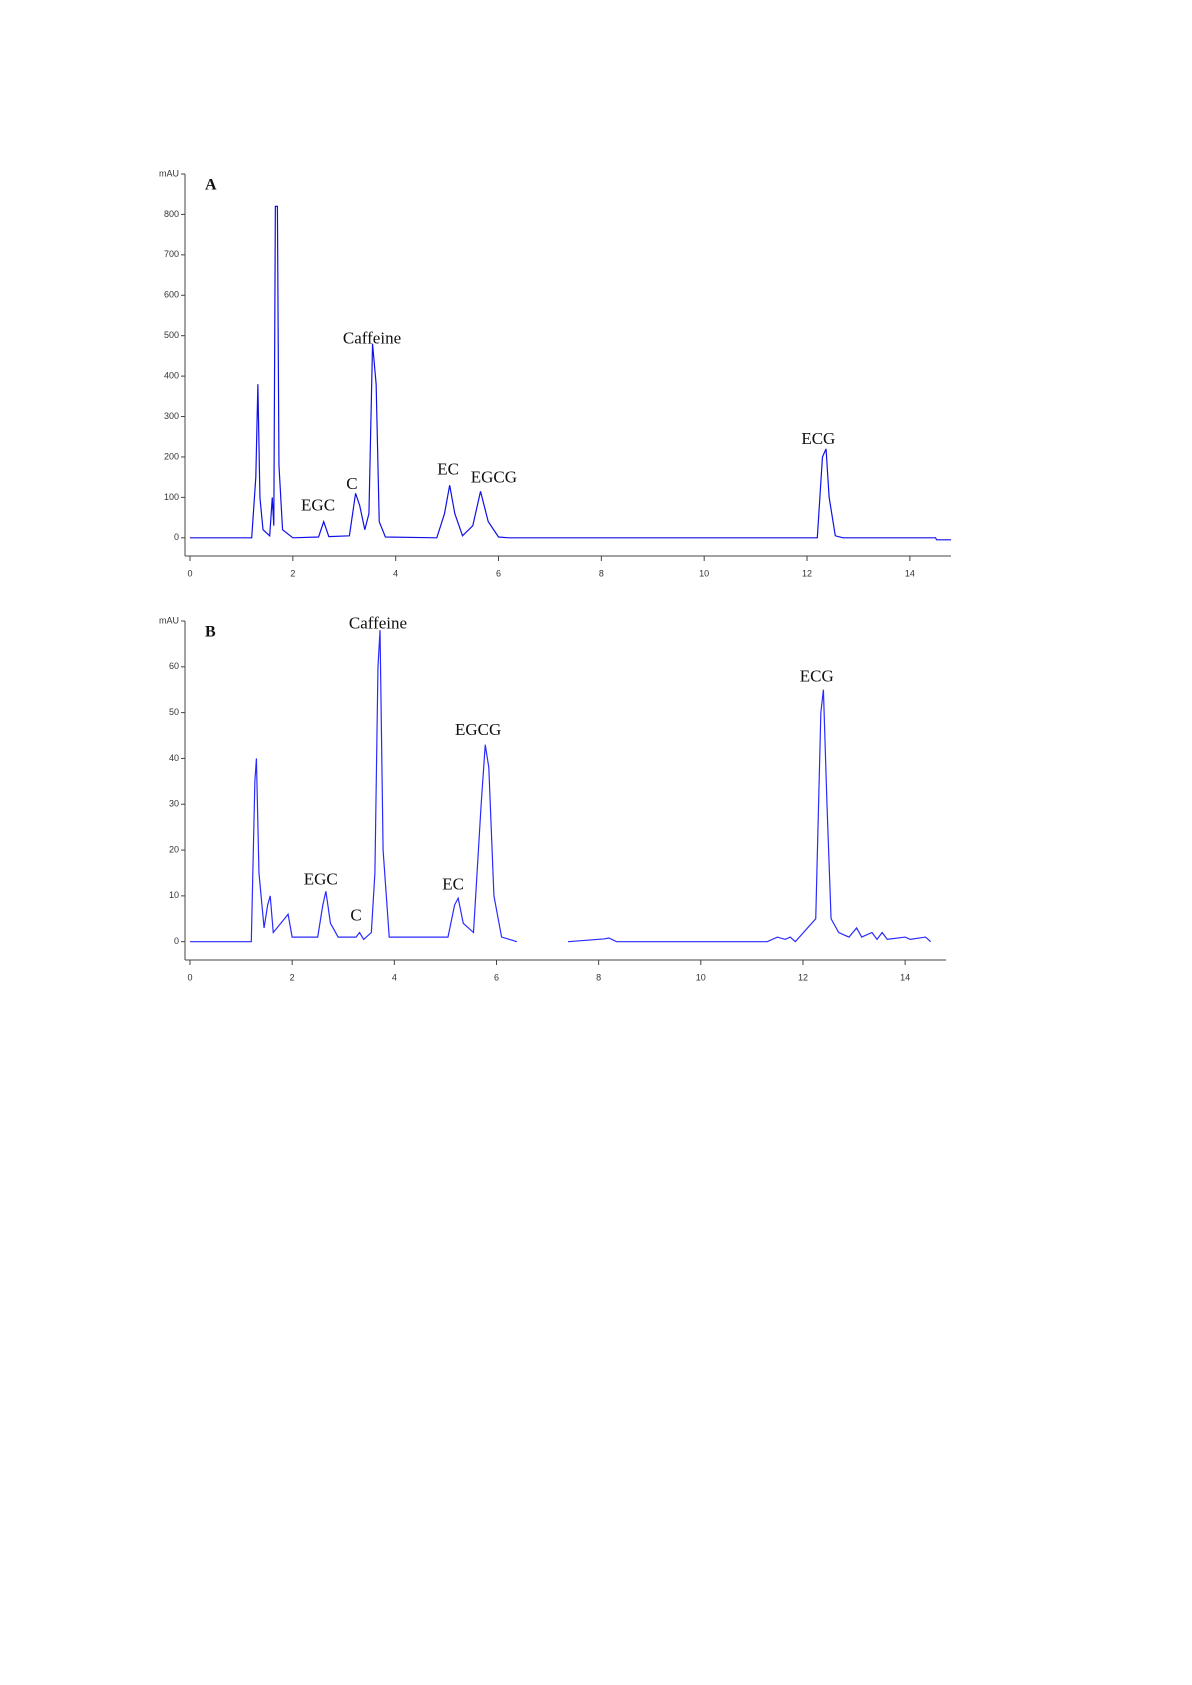  Describe the element at coordinates (171, 375) in the screenshot. I see `y-tick-label: 400` at that location.